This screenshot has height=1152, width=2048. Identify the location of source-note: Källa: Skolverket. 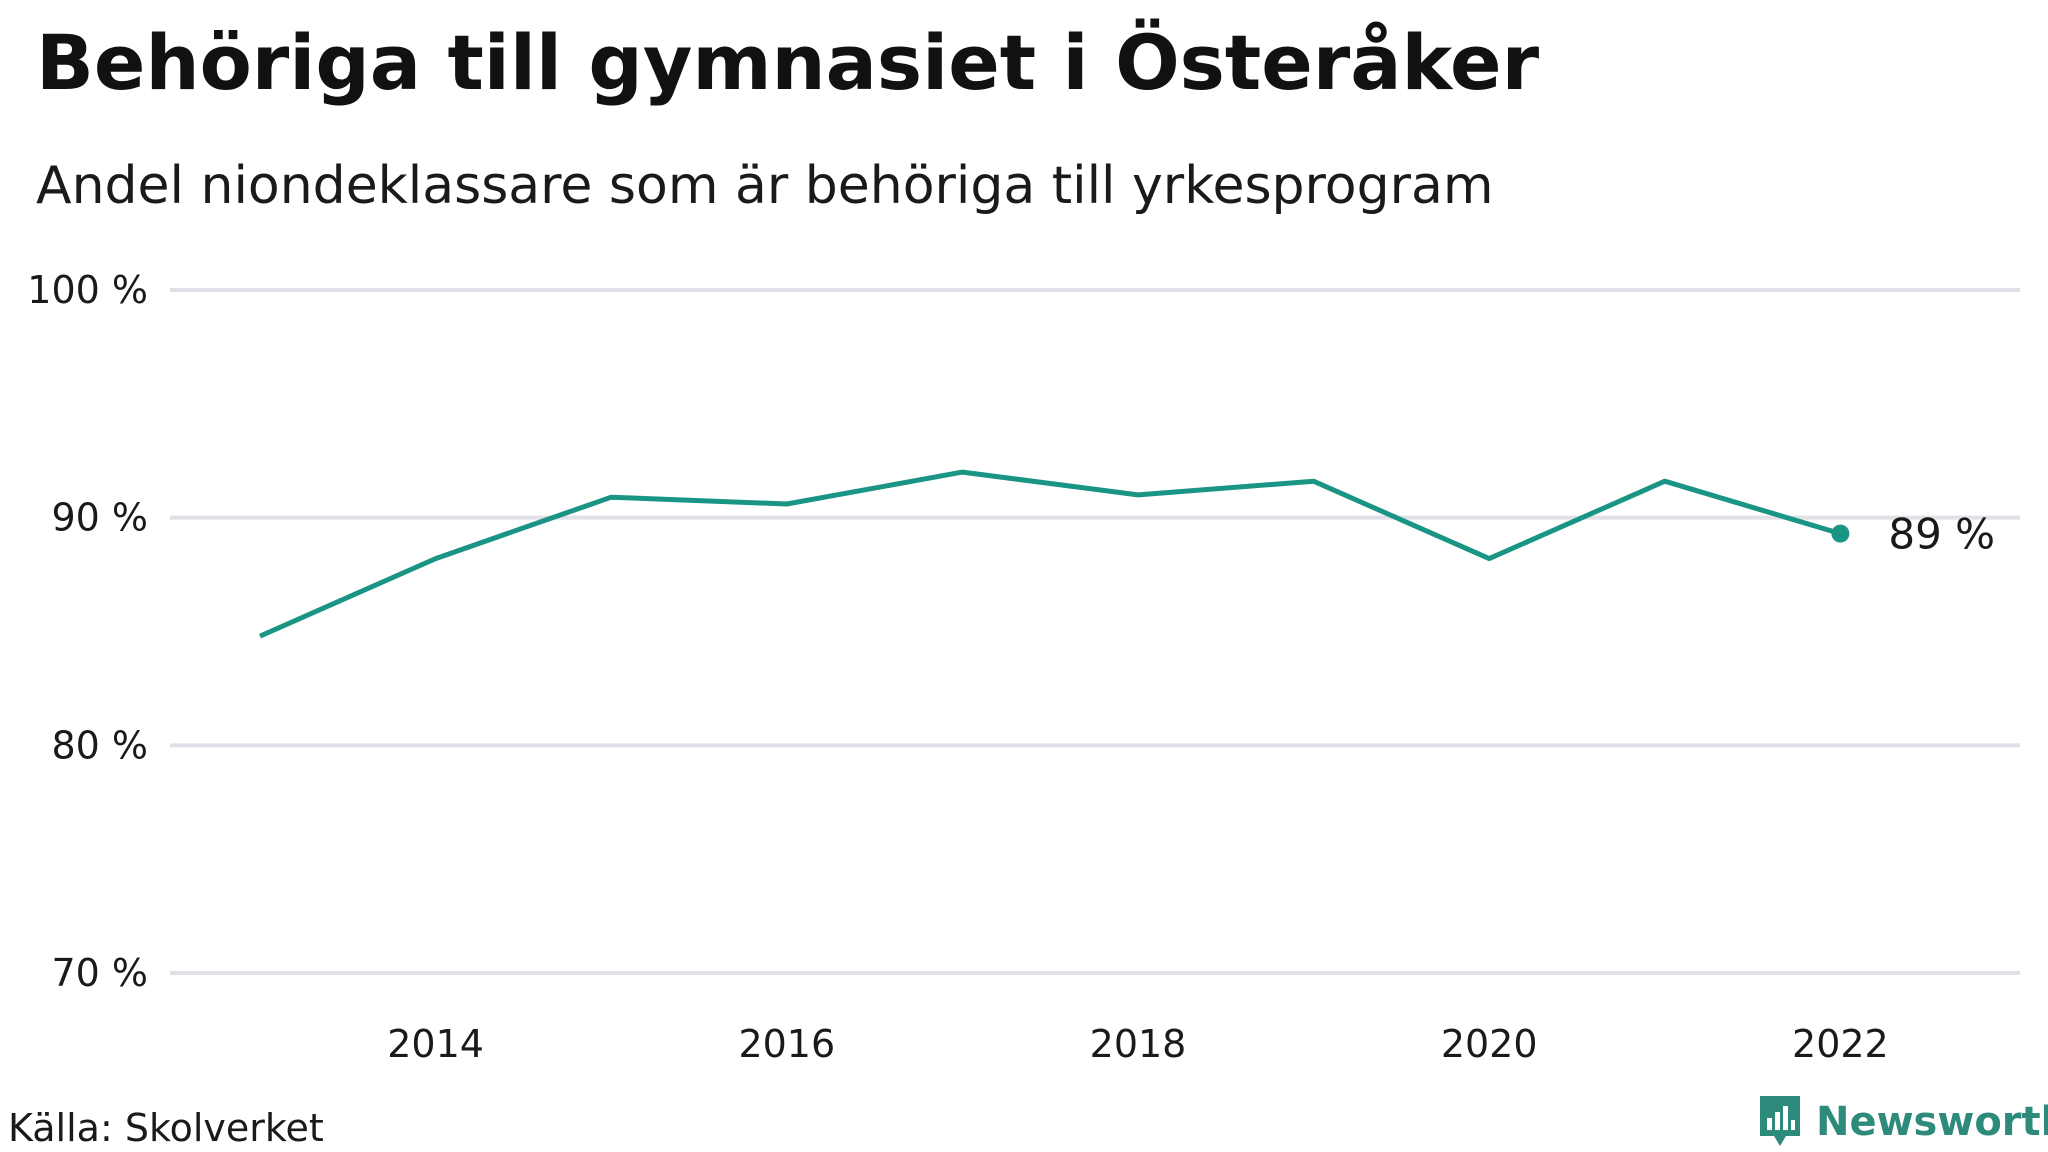
(166, 1128).